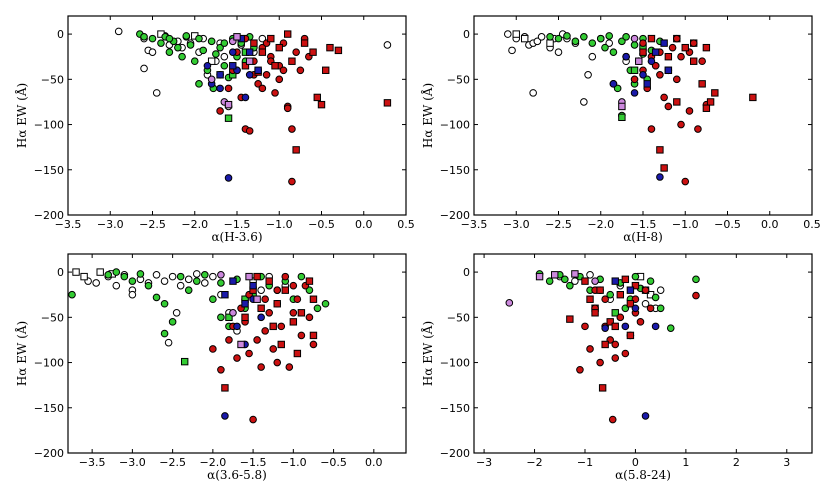 This screenshot has height=501, width=830. What do you see at coordinates (21, 115) in the screenshot?
I see `y-axis-label: Hα EW (Å)` at bounding box center [21, 115].